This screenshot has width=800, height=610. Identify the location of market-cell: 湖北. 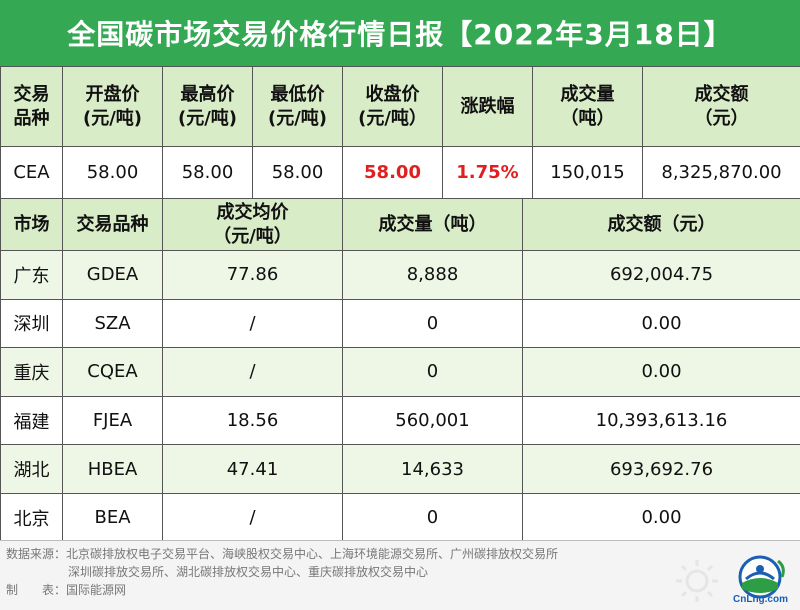
(31, 469).